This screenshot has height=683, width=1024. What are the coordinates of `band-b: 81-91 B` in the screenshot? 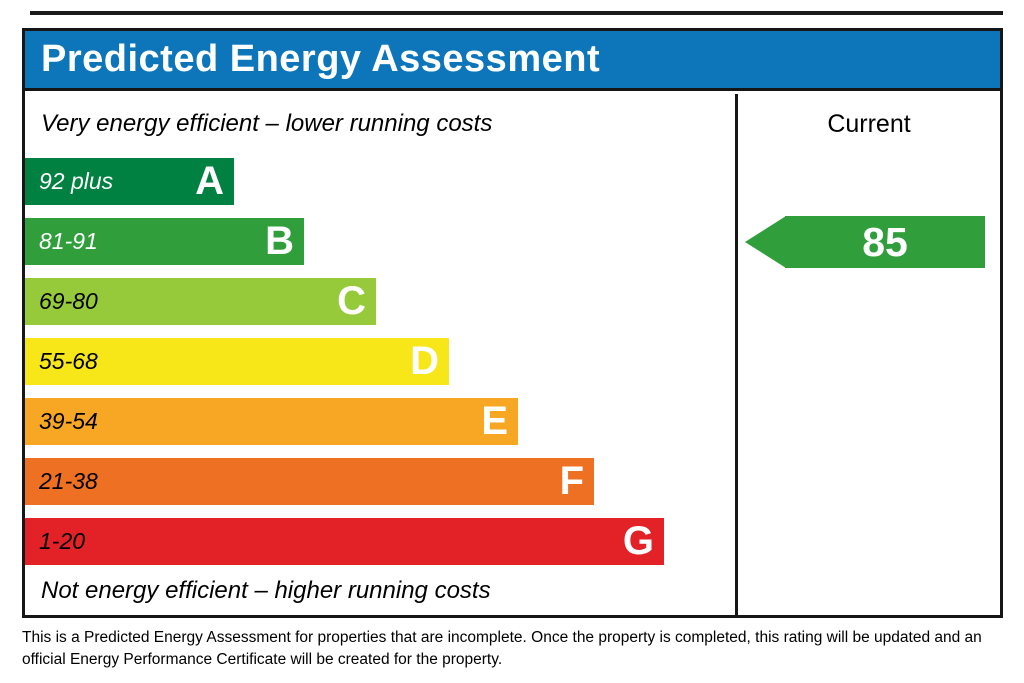 It's located at (164, 241).